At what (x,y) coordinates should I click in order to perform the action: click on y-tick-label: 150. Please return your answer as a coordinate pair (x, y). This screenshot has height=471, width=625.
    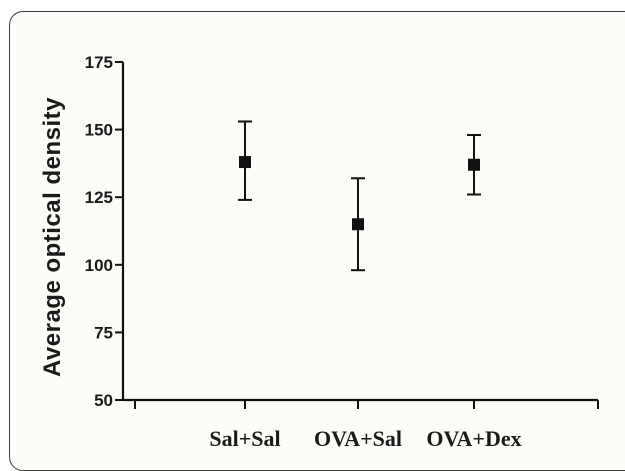
    Looking at the image, I should click on (99, 130).